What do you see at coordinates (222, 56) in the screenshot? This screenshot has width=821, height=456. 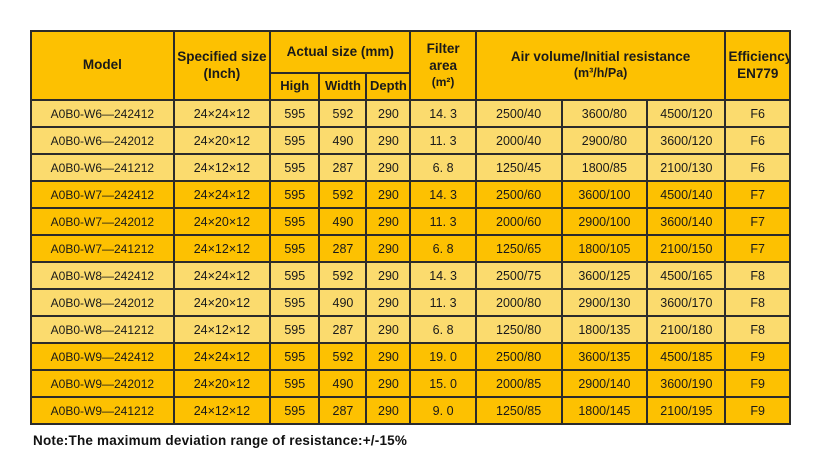 I see `specified-size-label: Specified size` at bounding box center [222, 56].